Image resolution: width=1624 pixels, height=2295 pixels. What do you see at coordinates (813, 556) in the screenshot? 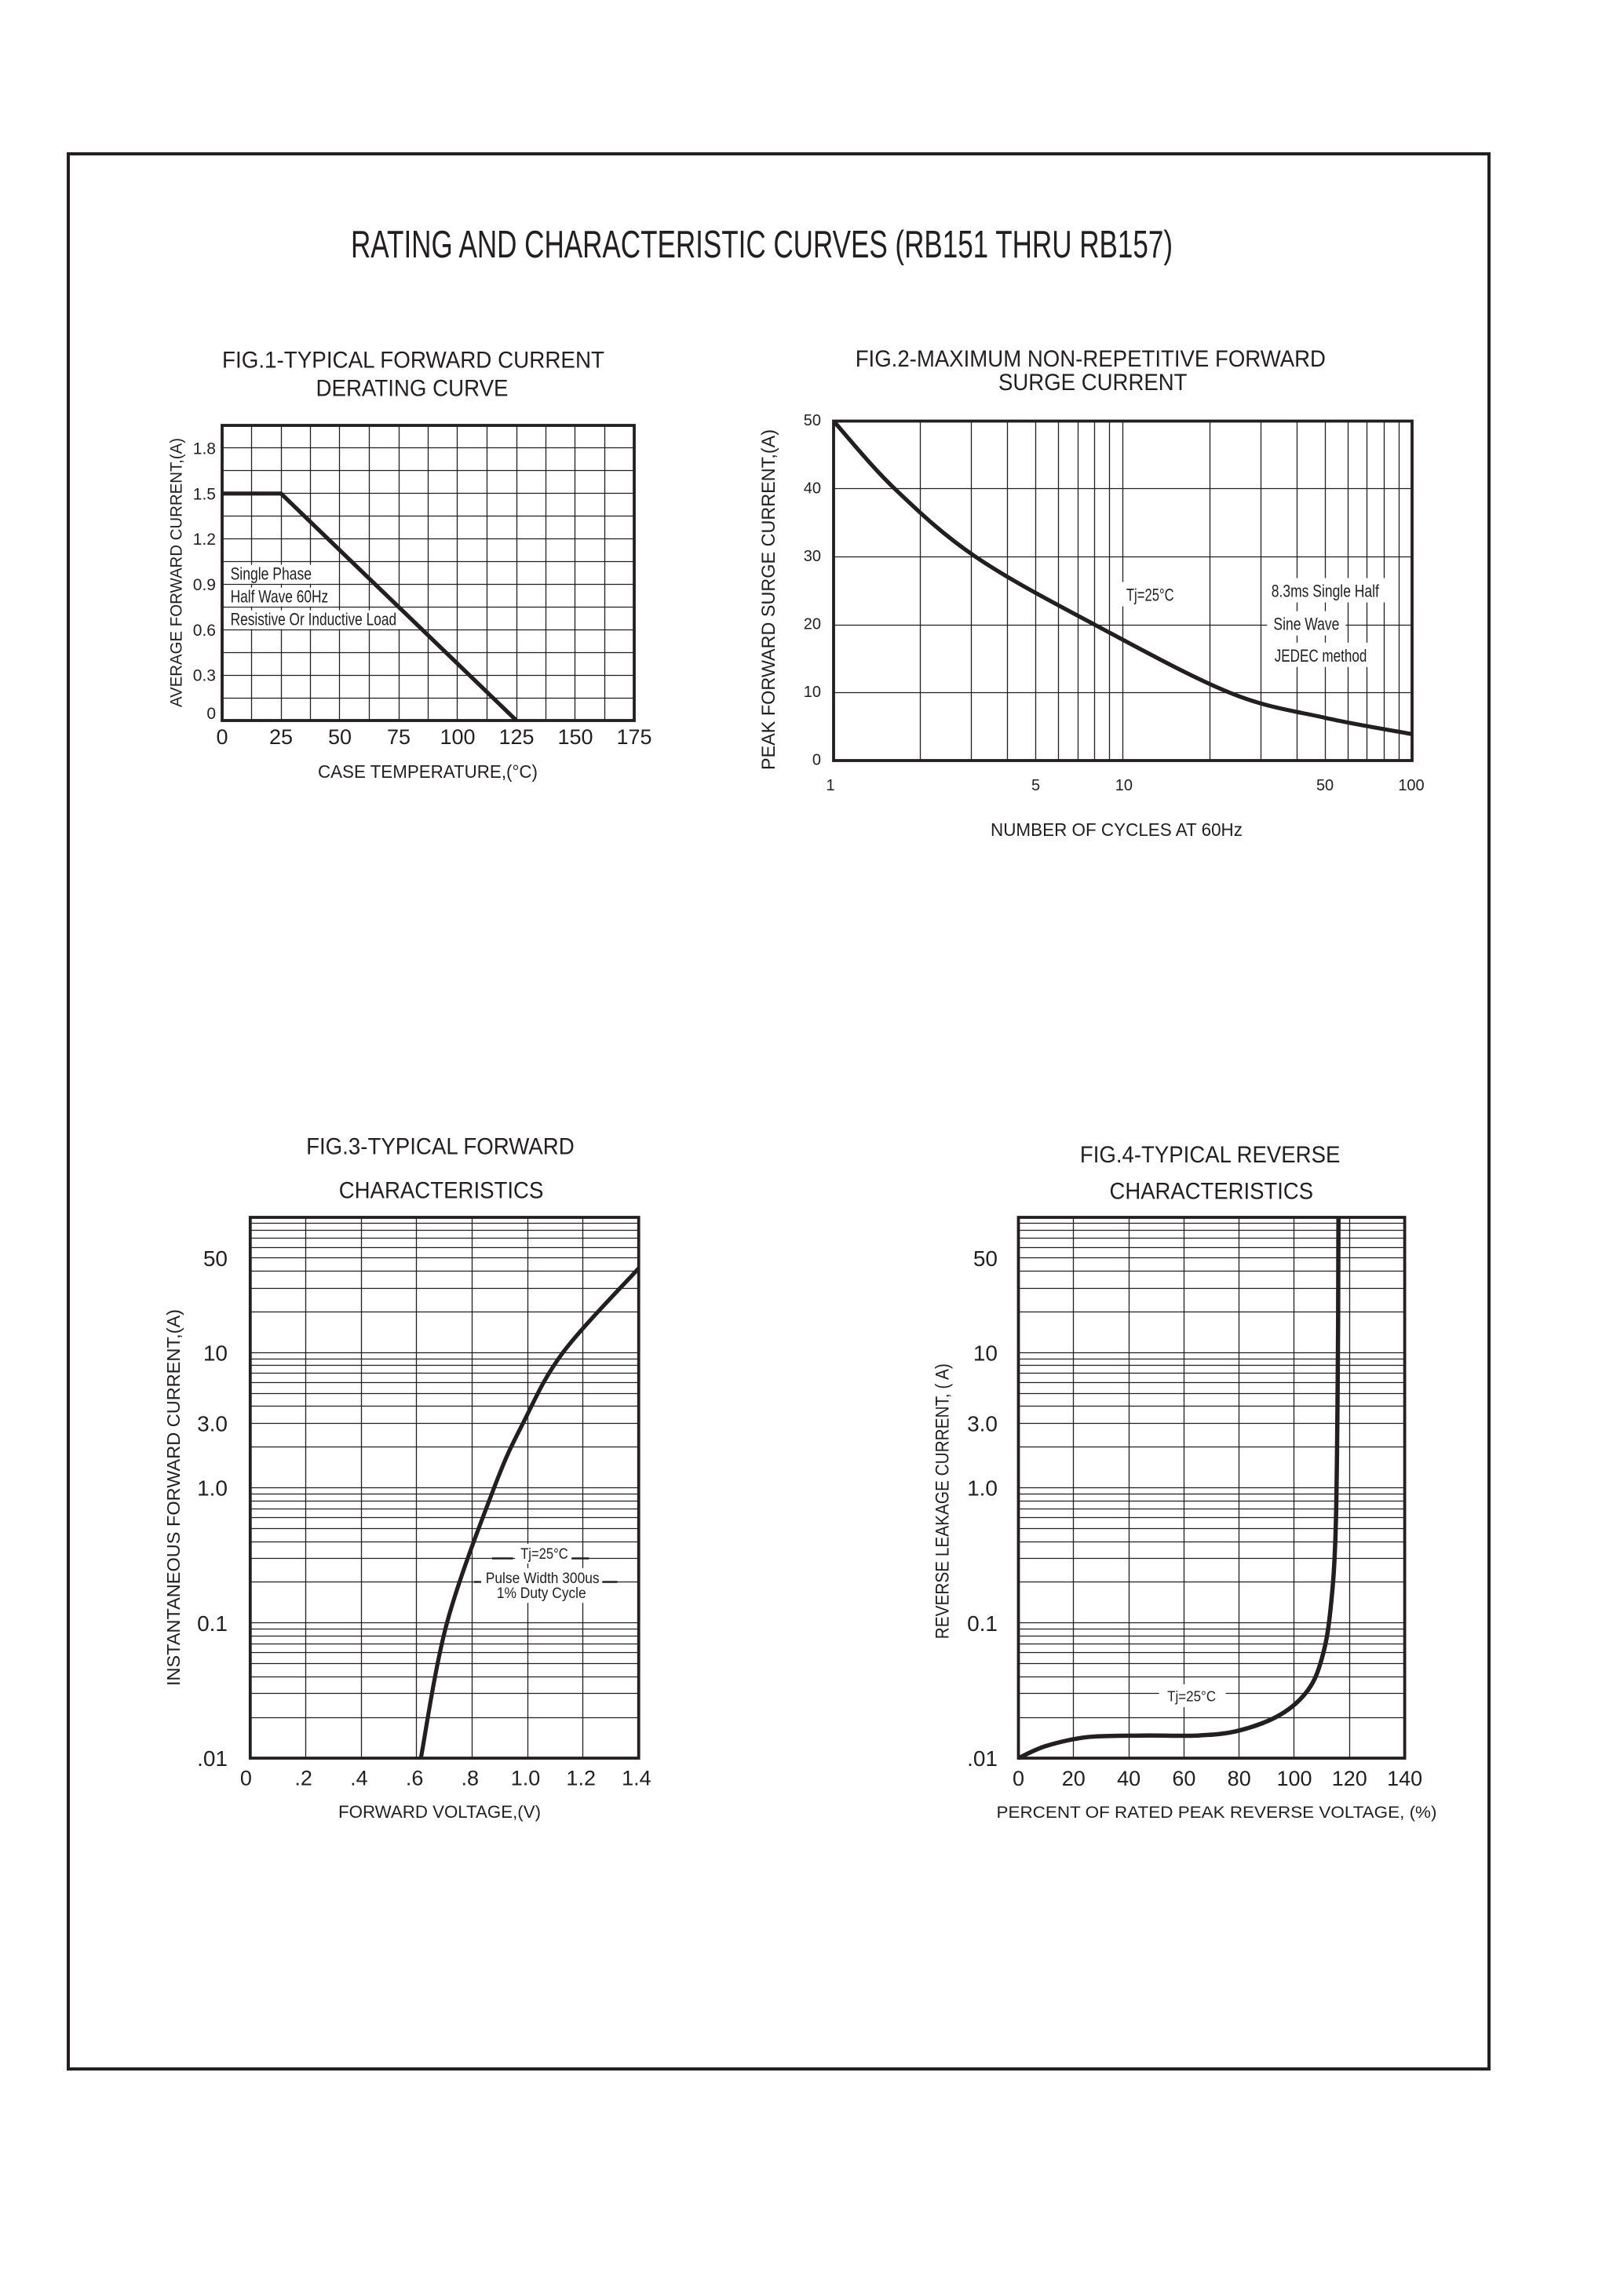
I see `svg-text: 30` at bounding box center [813, 556].